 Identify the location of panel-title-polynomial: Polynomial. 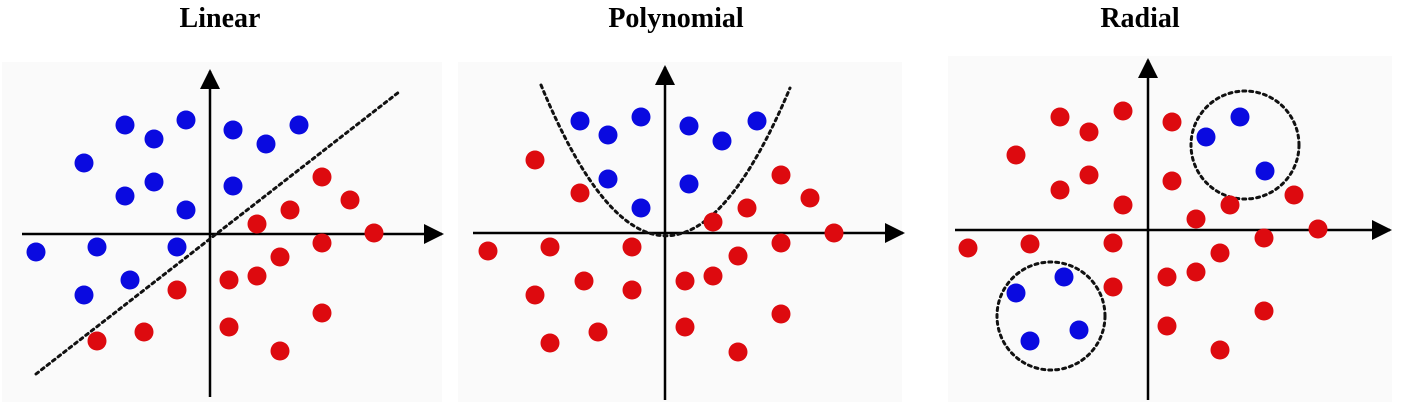
(676, 18).